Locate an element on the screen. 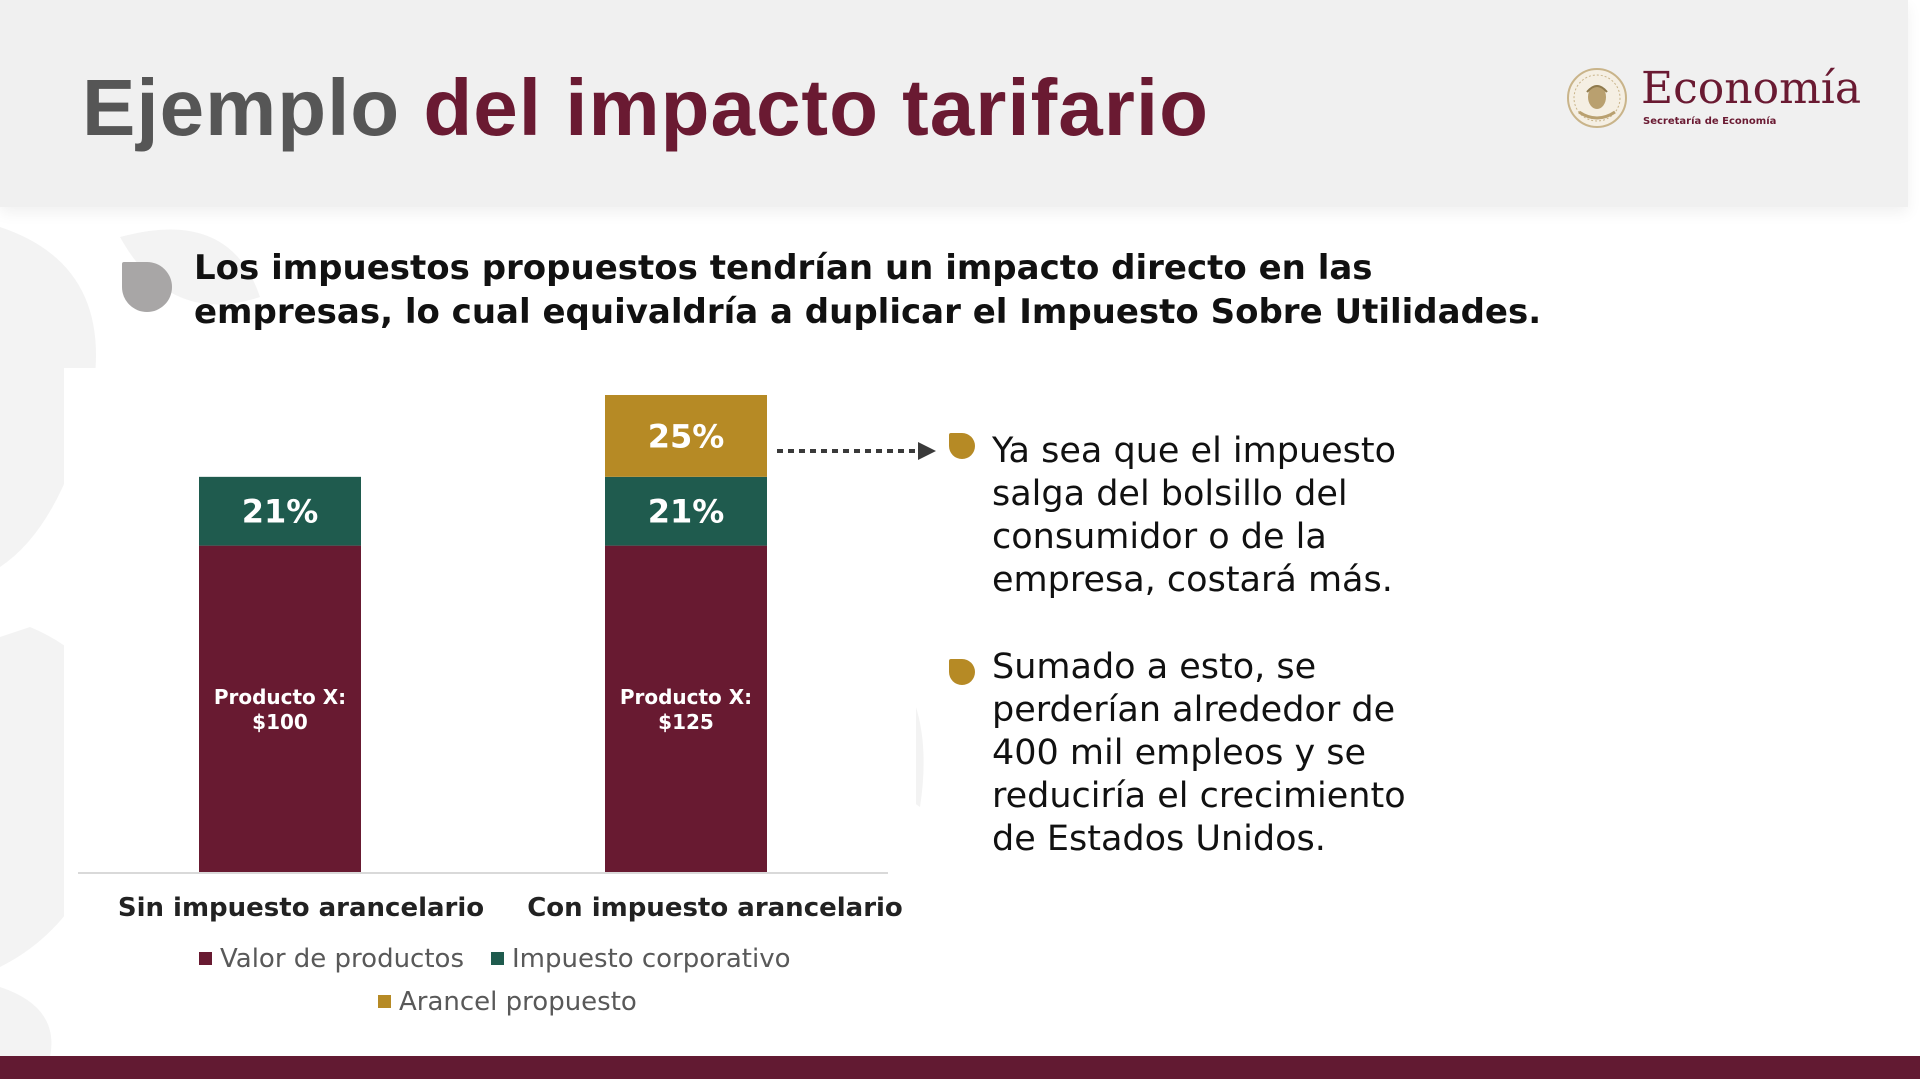 The width and height of the screenshot is (1920, 1079). legend-swatch-corporativo is located at coordinates (497, 958).